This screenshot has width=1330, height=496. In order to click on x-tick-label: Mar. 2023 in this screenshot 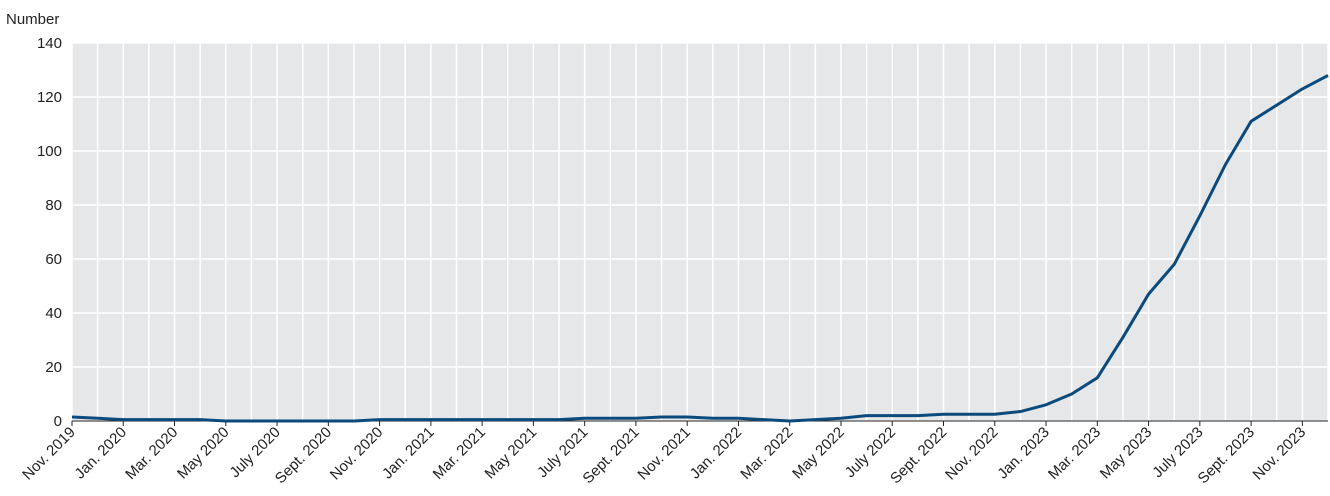, I will do `click(1074, 453)`.